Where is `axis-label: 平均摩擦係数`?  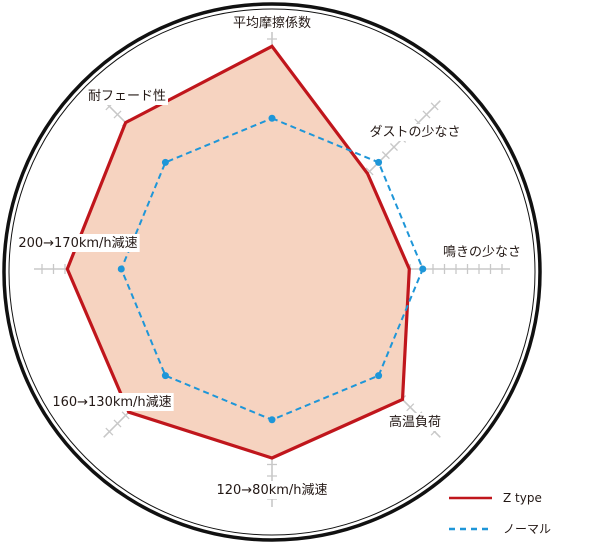
axis-label: 平均摩擦係数 is located at coordinates (272, 23).